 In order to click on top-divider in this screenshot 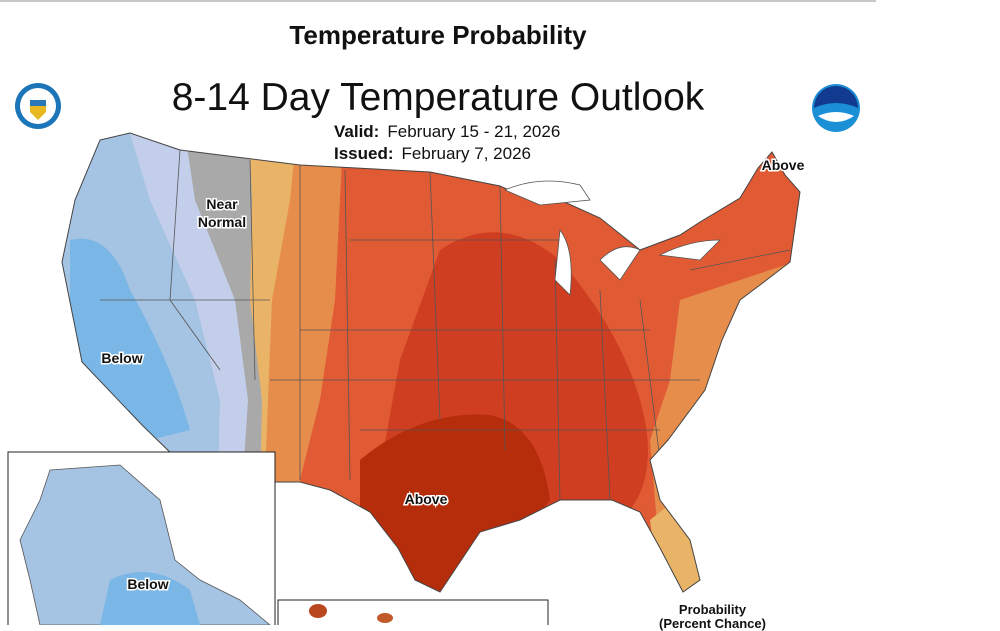, I will do `click(438, 1)`.